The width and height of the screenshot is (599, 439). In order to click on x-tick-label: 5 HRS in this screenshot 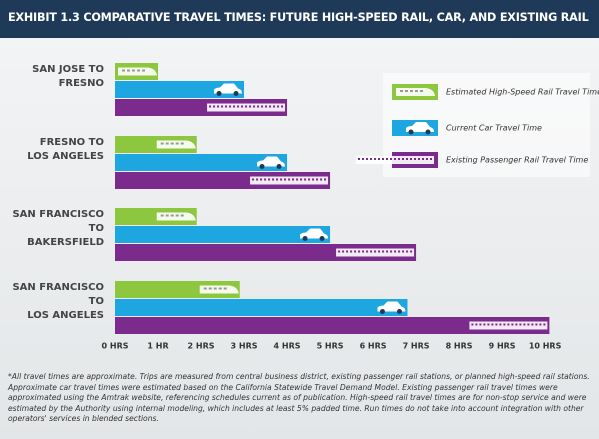, I will do `click(330, 346)`.